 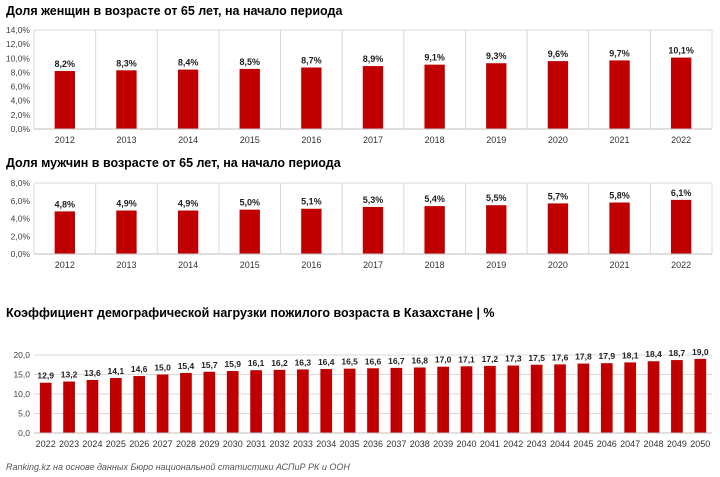 What do you see at coordinates (396, 444) in the screenshot?
I see `x-tick-label: 2037` at bounding box center [396, 444].